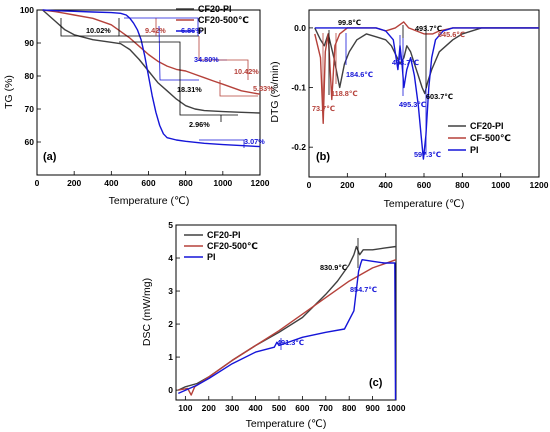 The width and height of the screenshot is (550, 432). Describe the element at coordinates (263, 88) in the screenshot. I see `annotation-label: 5.83%` at that location.